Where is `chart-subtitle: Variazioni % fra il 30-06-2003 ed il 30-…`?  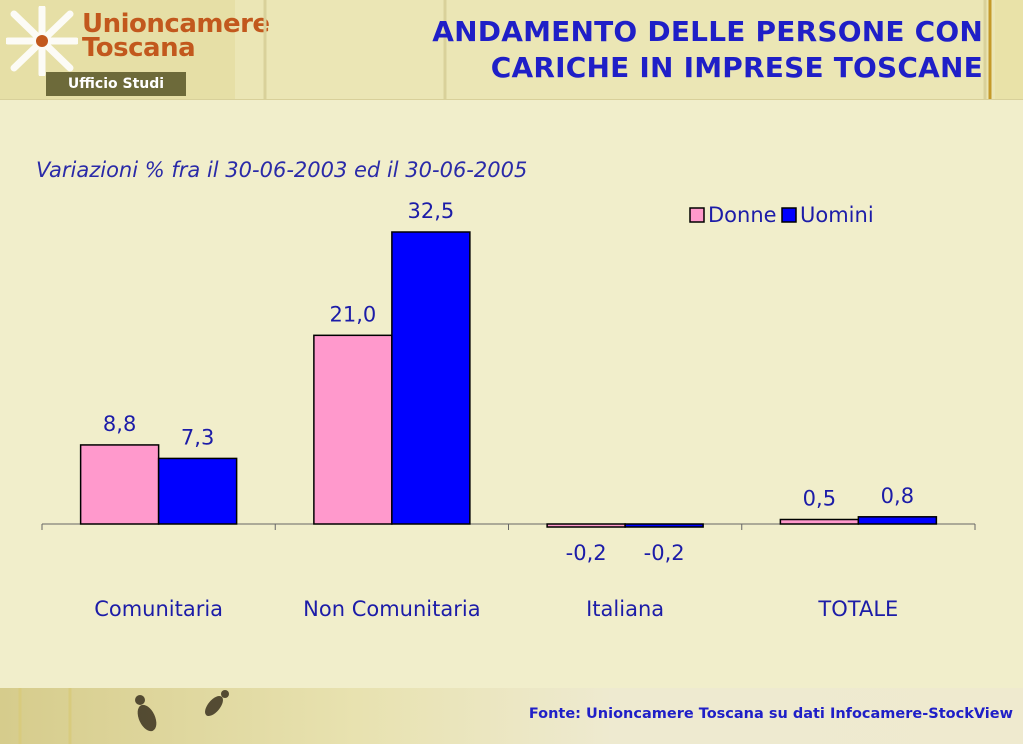 chart-subtitle: Variazioni % fra il 30-06-2003 ed il 30-… is located at coordinates (282, 170).